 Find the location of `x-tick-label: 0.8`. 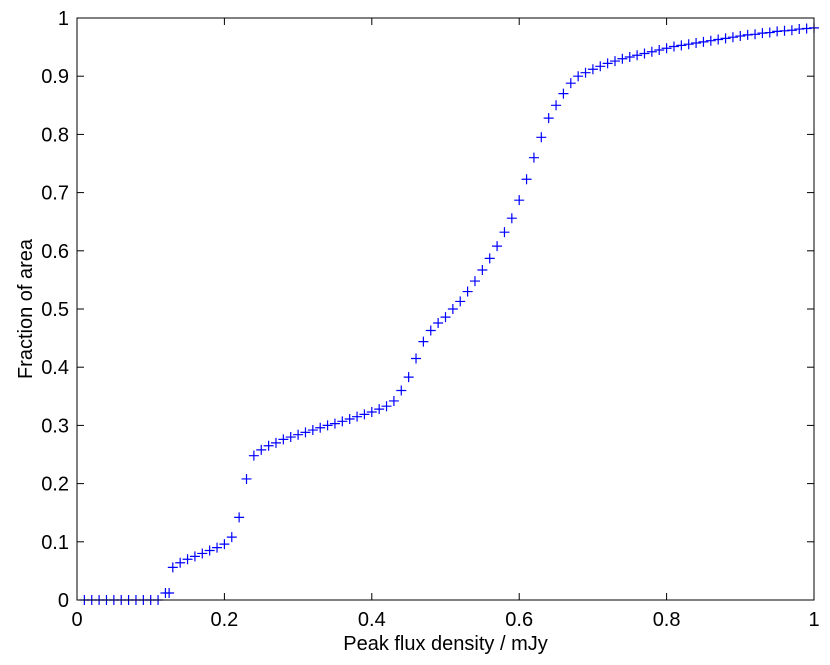

x-tick-label: 0.8 is located at coordinates (667, 620).